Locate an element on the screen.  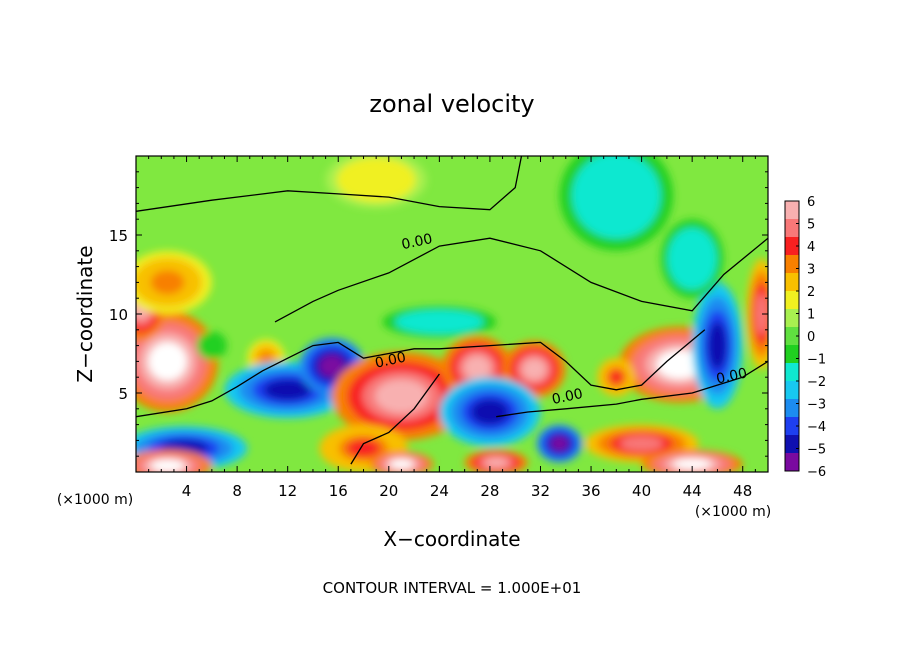
x-tick-label: 36 is located at coordinates (590, 491).